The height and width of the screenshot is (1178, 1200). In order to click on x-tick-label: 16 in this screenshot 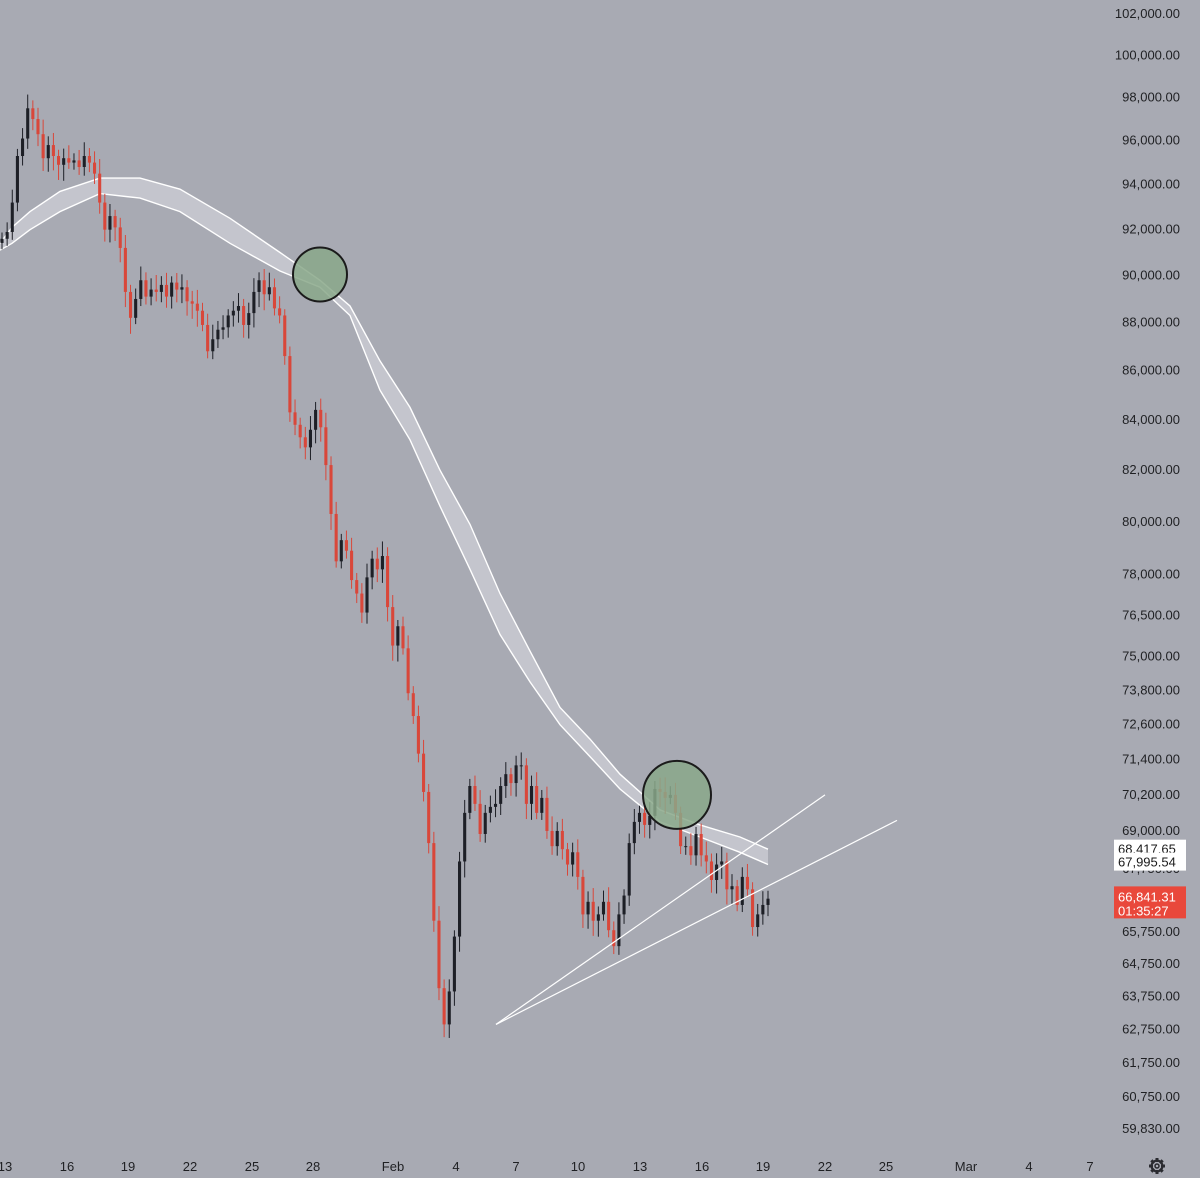, I will do `click(67, 1166)`.